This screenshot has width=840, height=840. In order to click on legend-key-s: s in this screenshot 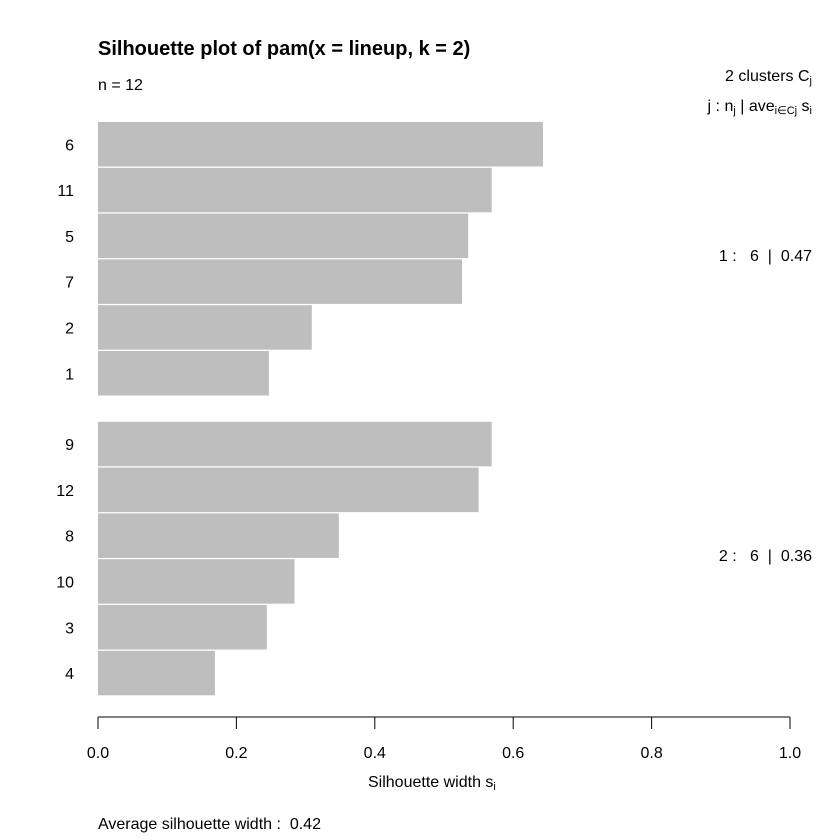, I will do `click(805, 106)`.